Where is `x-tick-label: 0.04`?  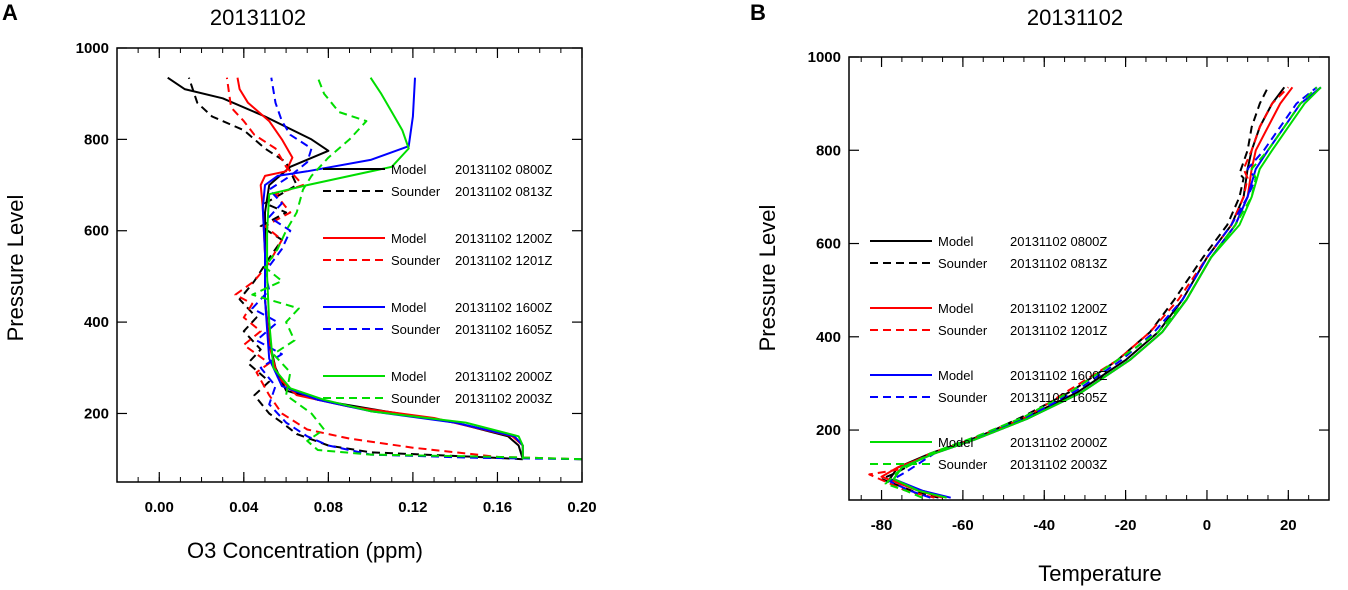
x-tick-label: 0.04 is located at coordinates (244, 507).